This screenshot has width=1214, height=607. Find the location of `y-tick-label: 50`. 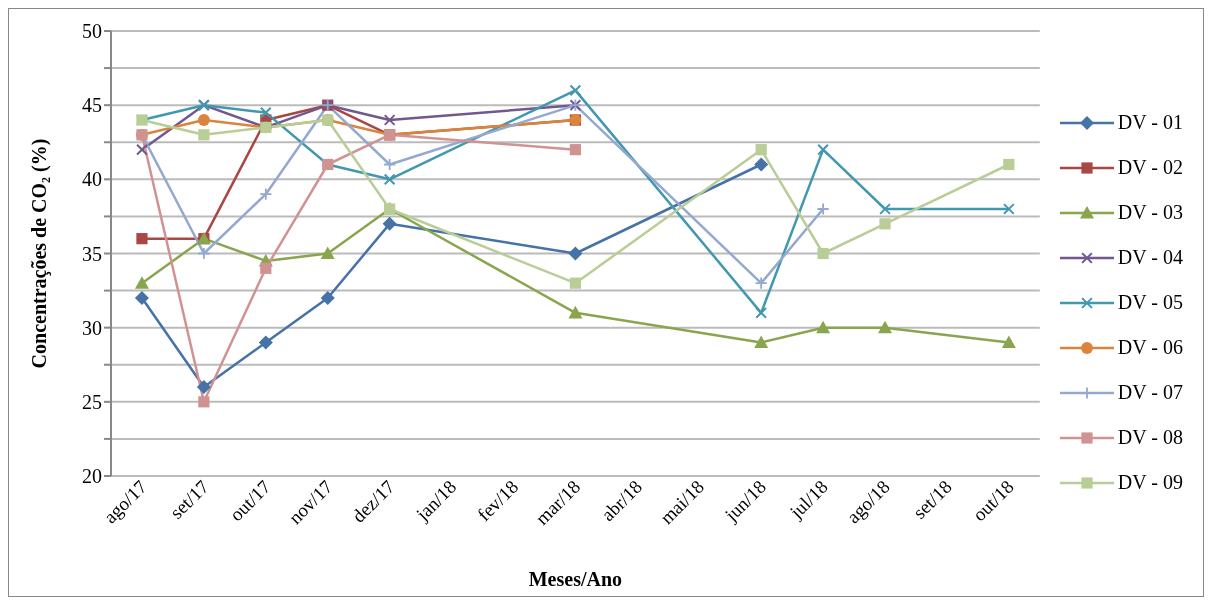

y-tick-label: 50 is located at coordinates (92, 31).